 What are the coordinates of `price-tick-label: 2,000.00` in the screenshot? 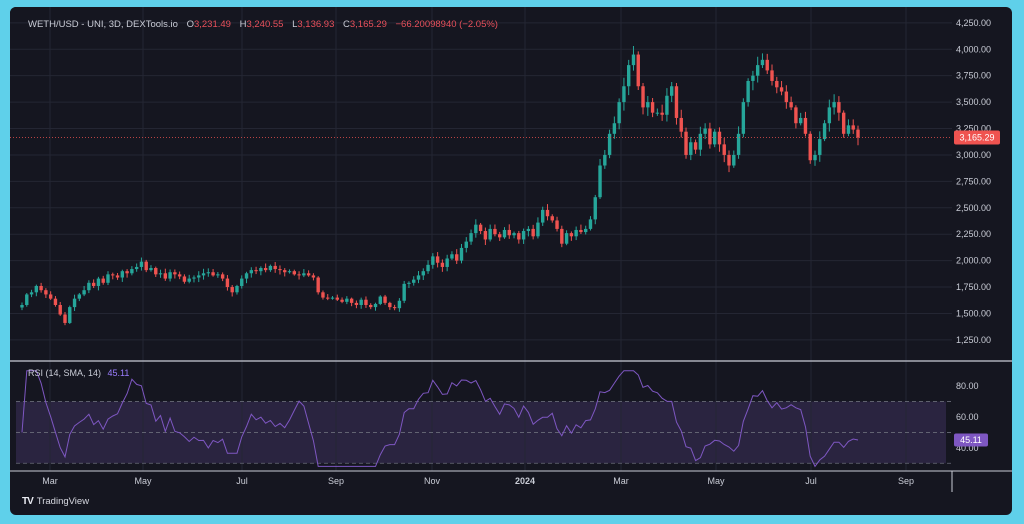 It's located at (973, 261).